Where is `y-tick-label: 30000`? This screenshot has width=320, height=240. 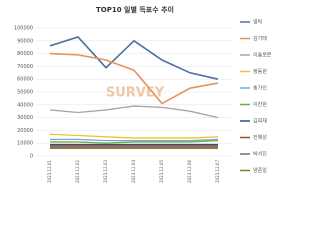
y-tick-label: 30000 is located at coordinates (25, 118).